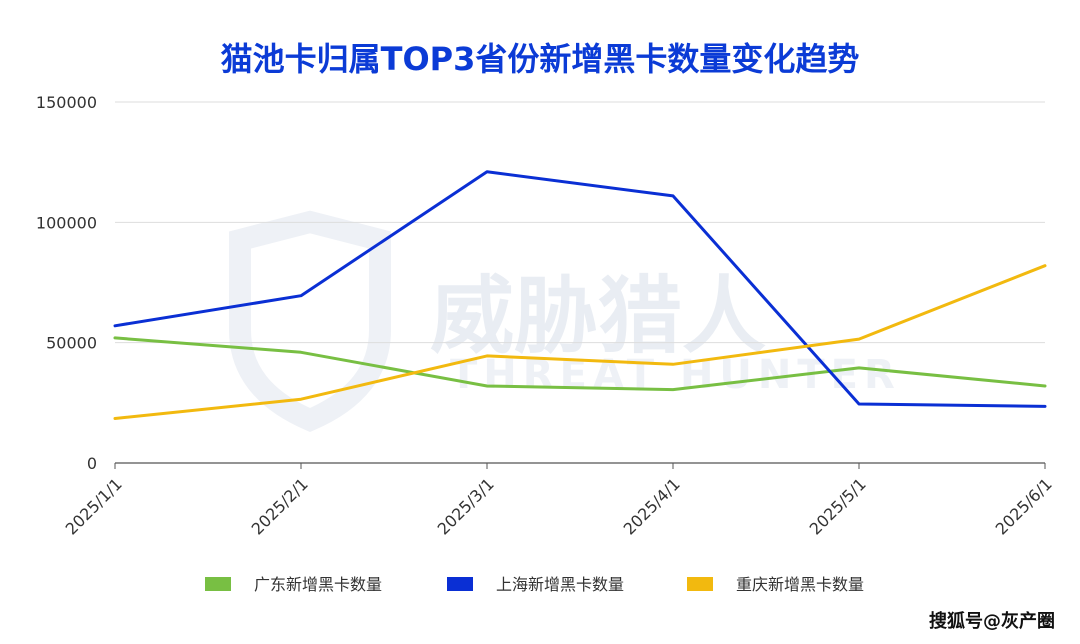  I want to click on series-line, so click(580, 364).